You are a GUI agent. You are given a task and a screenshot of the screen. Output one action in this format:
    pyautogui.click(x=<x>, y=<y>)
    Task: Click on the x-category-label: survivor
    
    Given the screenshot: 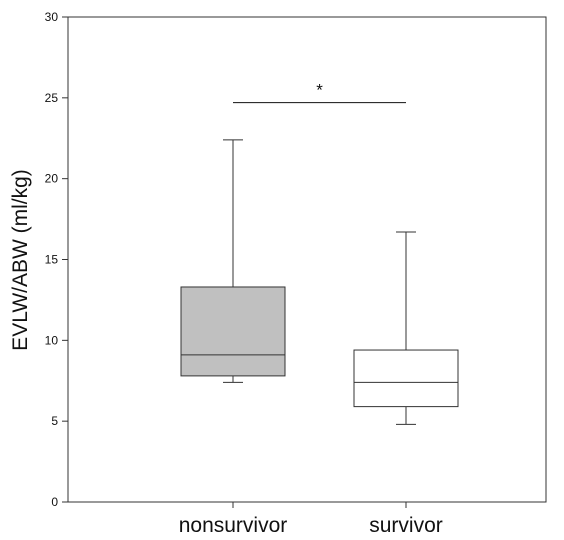 What is the action you would take?
    pyautogui.click(x=406, y=525)
    